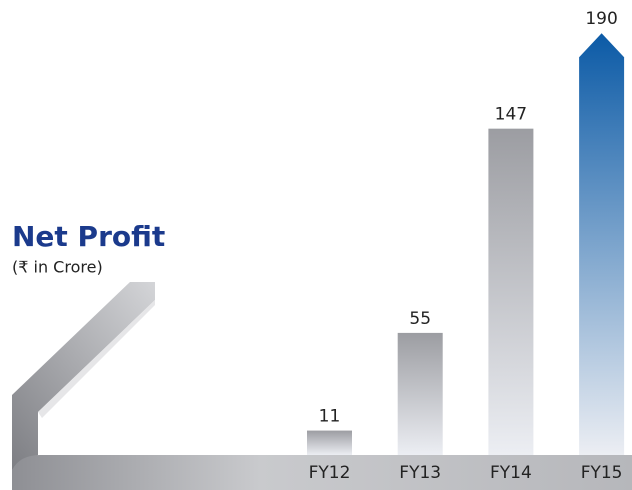  What do you see at coordinates (420, 319) in the screenshot?
I see `value-label: 55` at bounding box center [420, 319].